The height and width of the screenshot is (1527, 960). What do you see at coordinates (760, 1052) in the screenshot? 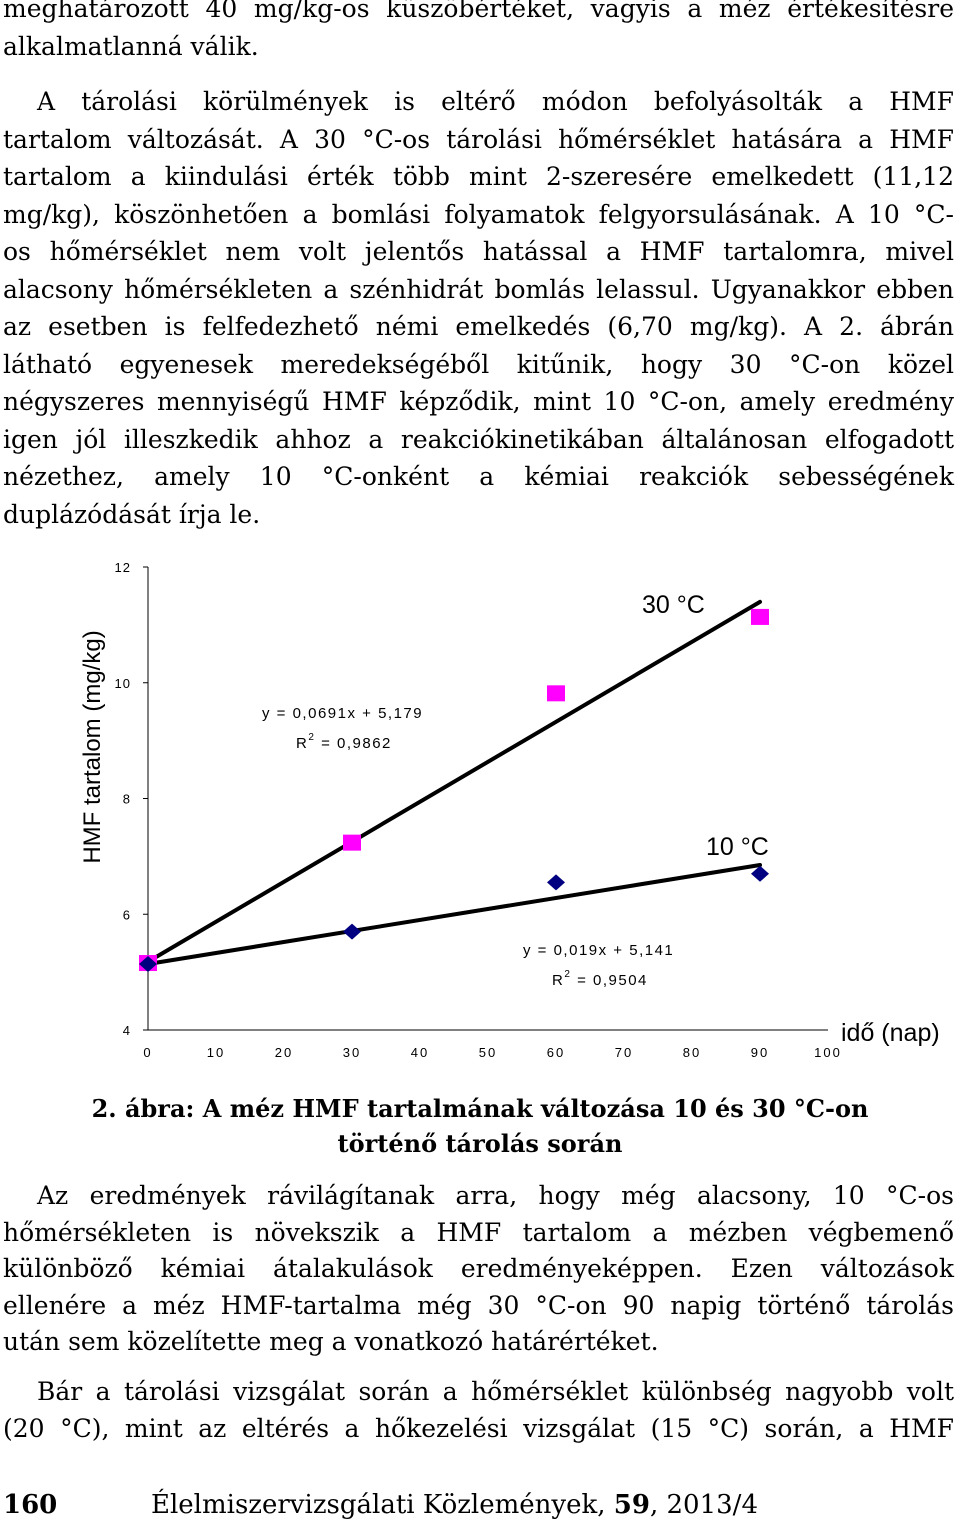
I see `x-tick-label: 90` at bounding box center [760, 1052].